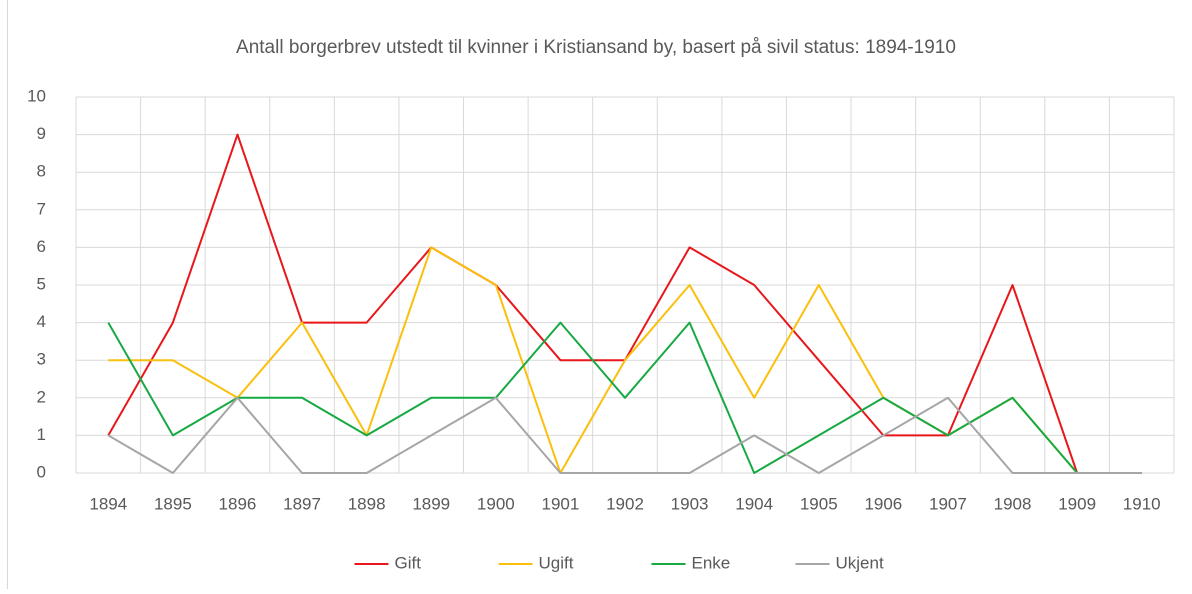 Image resolution: width=1192 pixels, height=594 pixels. I want to click on y-tick-label: 2, so click(41, 396).